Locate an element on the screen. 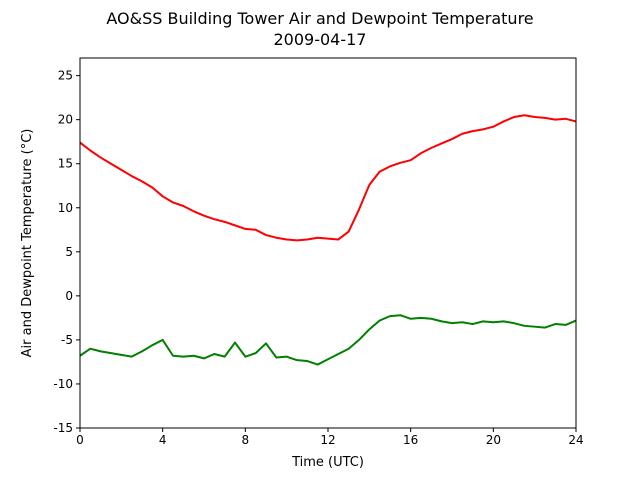 Image resolution: width=640 pixels, height=480 pixels. y-tick-label: 25 is located at coordinates (65, 76).